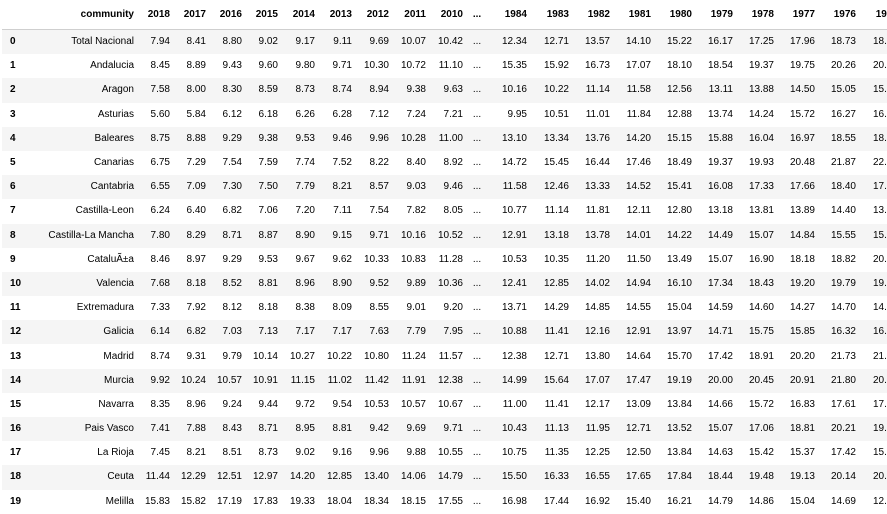  Describe the element at coordinates (196, 332) in the screenshot. I see `value-cell: 6.82` at that location.